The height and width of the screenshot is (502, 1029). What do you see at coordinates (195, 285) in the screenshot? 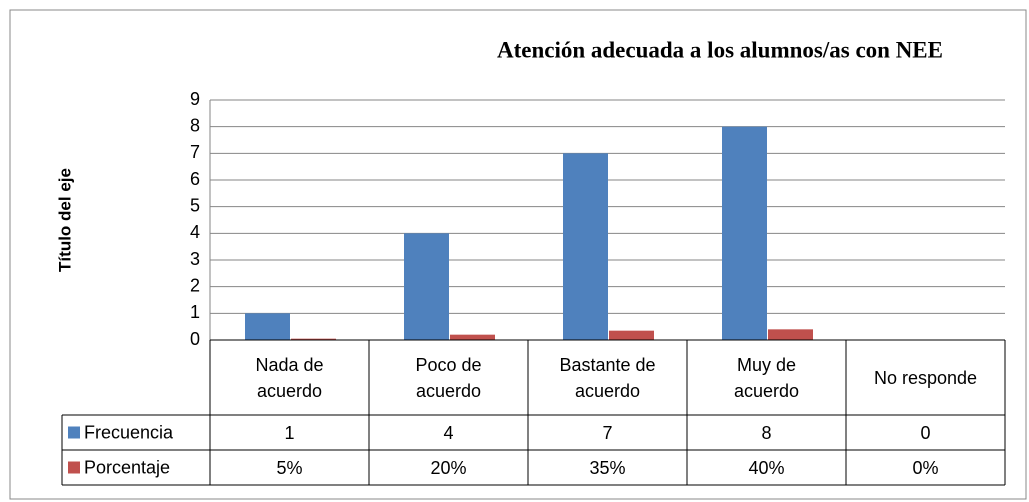
I see `y-tick-label: 2` at bounding box center [195, 285].